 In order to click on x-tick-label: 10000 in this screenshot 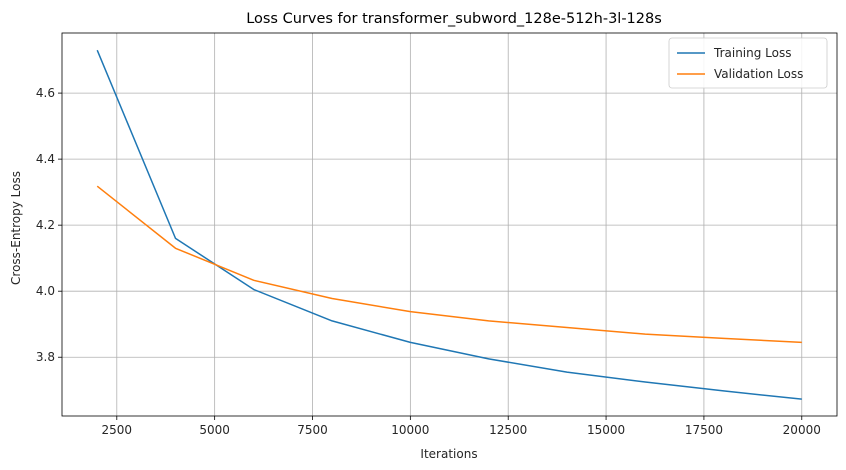, I will do `click(410, 430)`.